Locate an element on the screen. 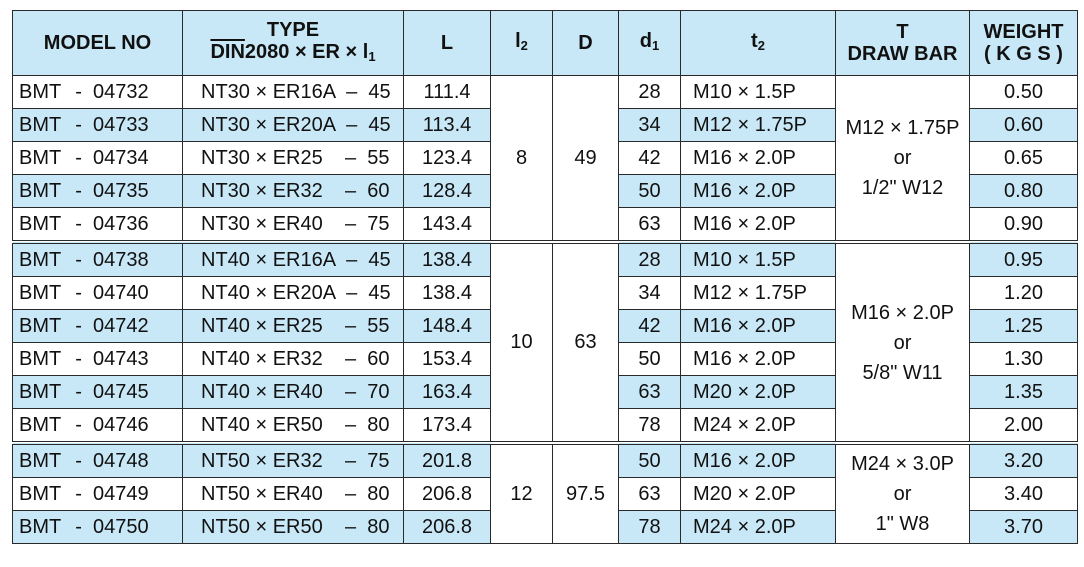 The height and width of the screenshot is (567, 1084). model-number: - 04740 is located at coordinates (112, 292).